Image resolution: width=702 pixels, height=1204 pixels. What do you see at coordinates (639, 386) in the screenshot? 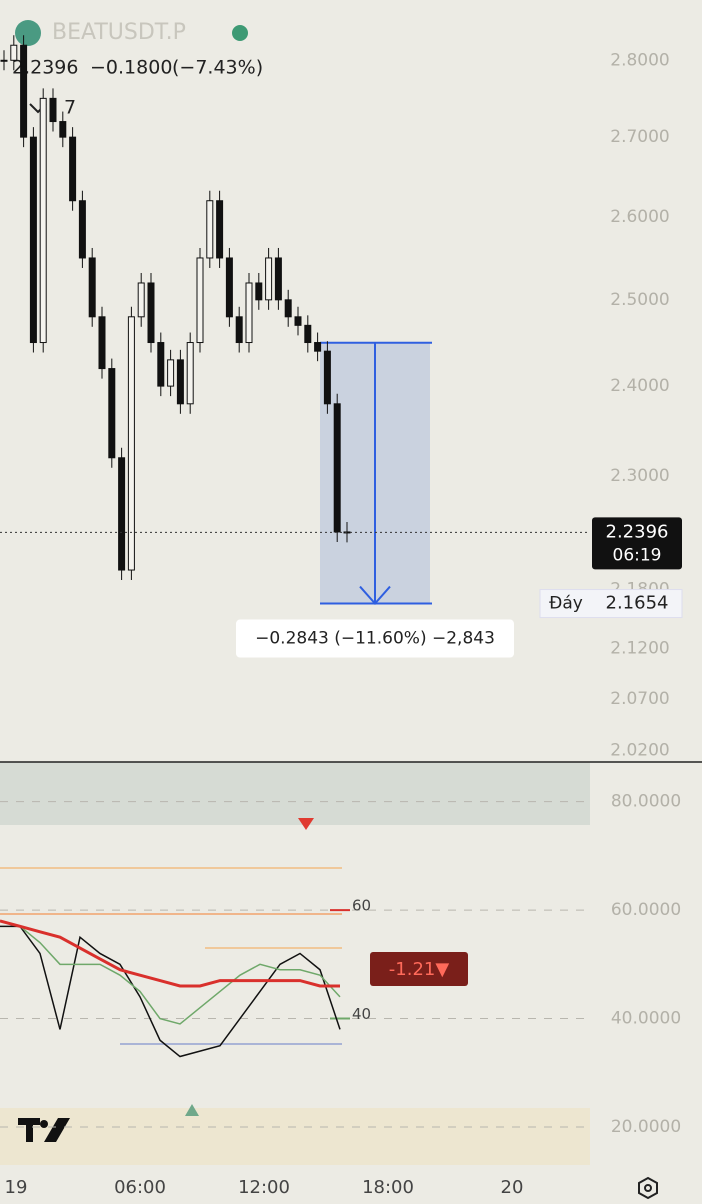
I see `y-tick-label: 2.4000` at bounding box center [639, 386].